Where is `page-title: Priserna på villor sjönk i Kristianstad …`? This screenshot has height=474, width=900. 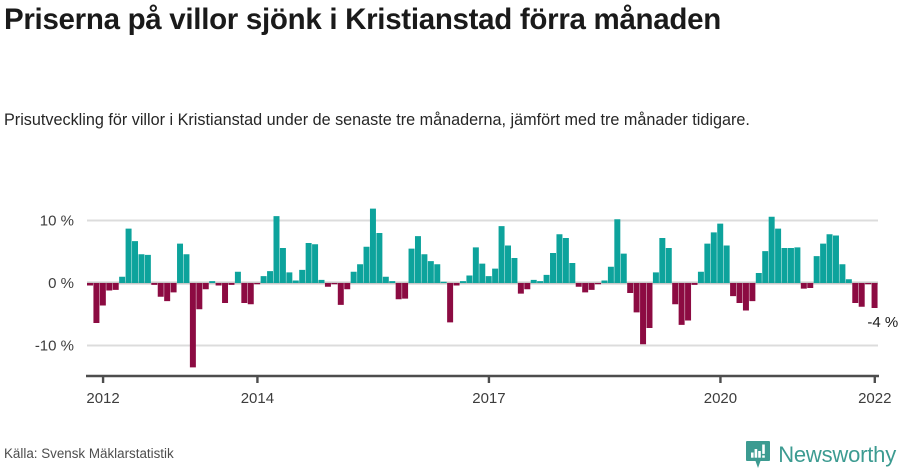 page-title: Priserna på villor sjönk i Kristianstad … is located at coordinates (362, 19).